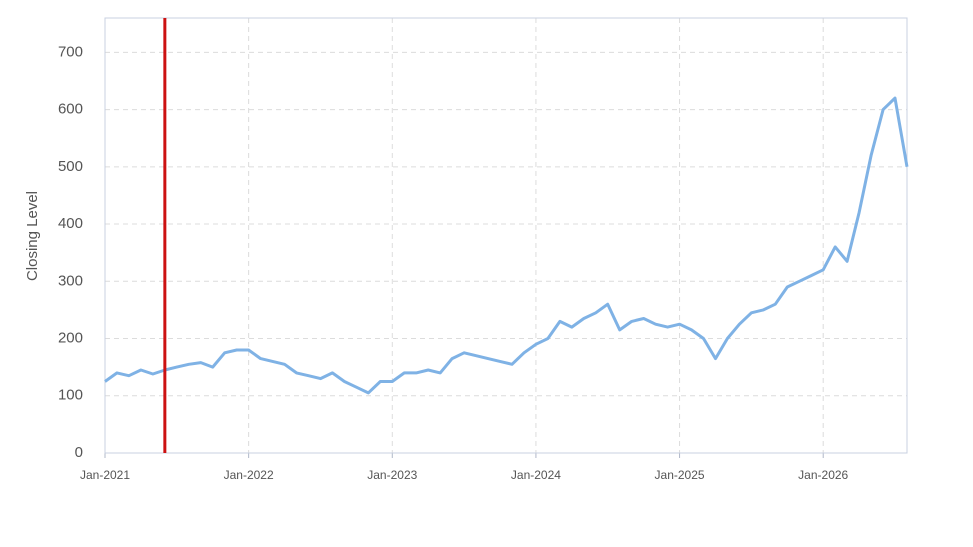 The height and width of the screenshot is (547, 973). Describe the element at coordinates (70, 395) in the screenshot. I see `y-tick-label: 100` at that location.